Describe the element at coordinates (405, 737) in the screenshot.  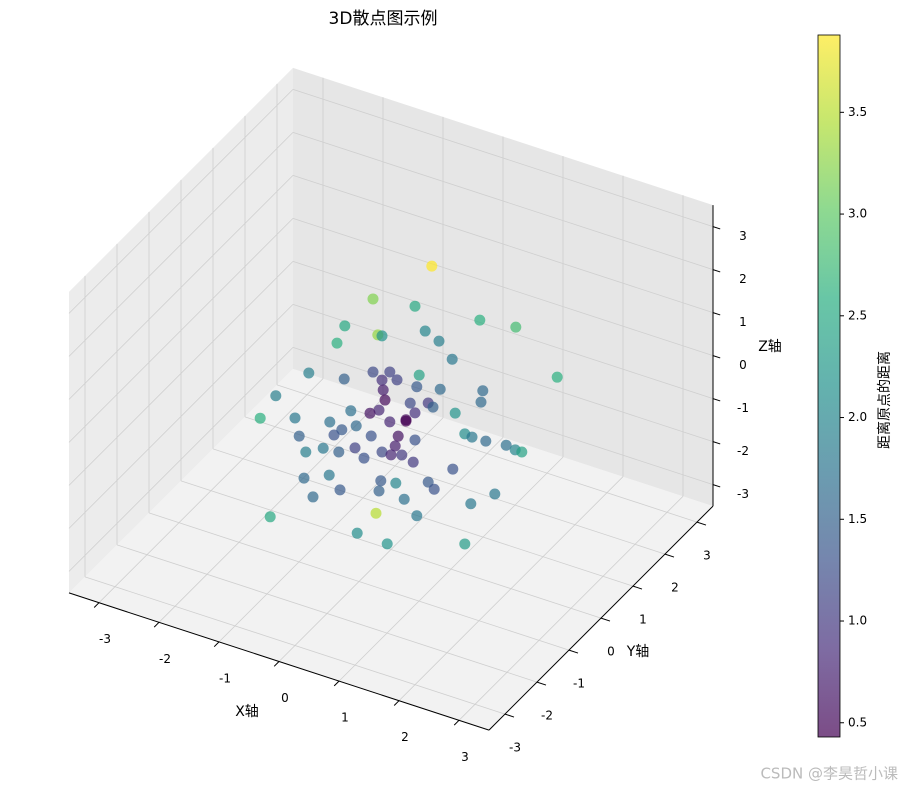
I see `x-tick-label: 2` at that location.